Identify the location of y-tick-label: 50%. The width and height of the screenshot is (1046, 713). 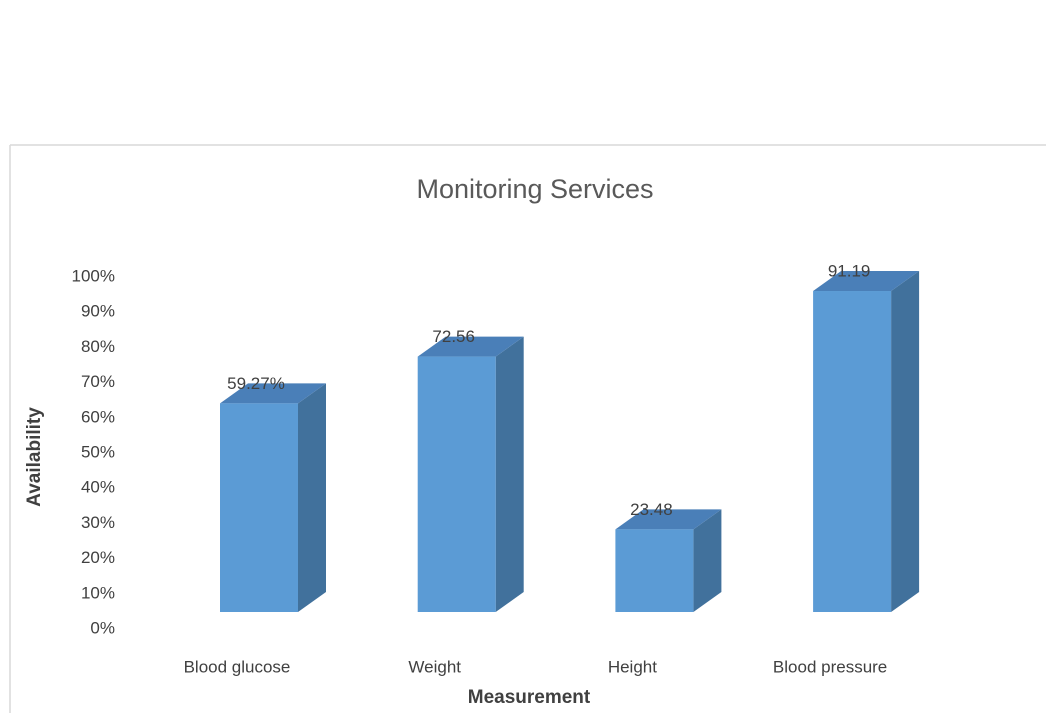
(98, 451).